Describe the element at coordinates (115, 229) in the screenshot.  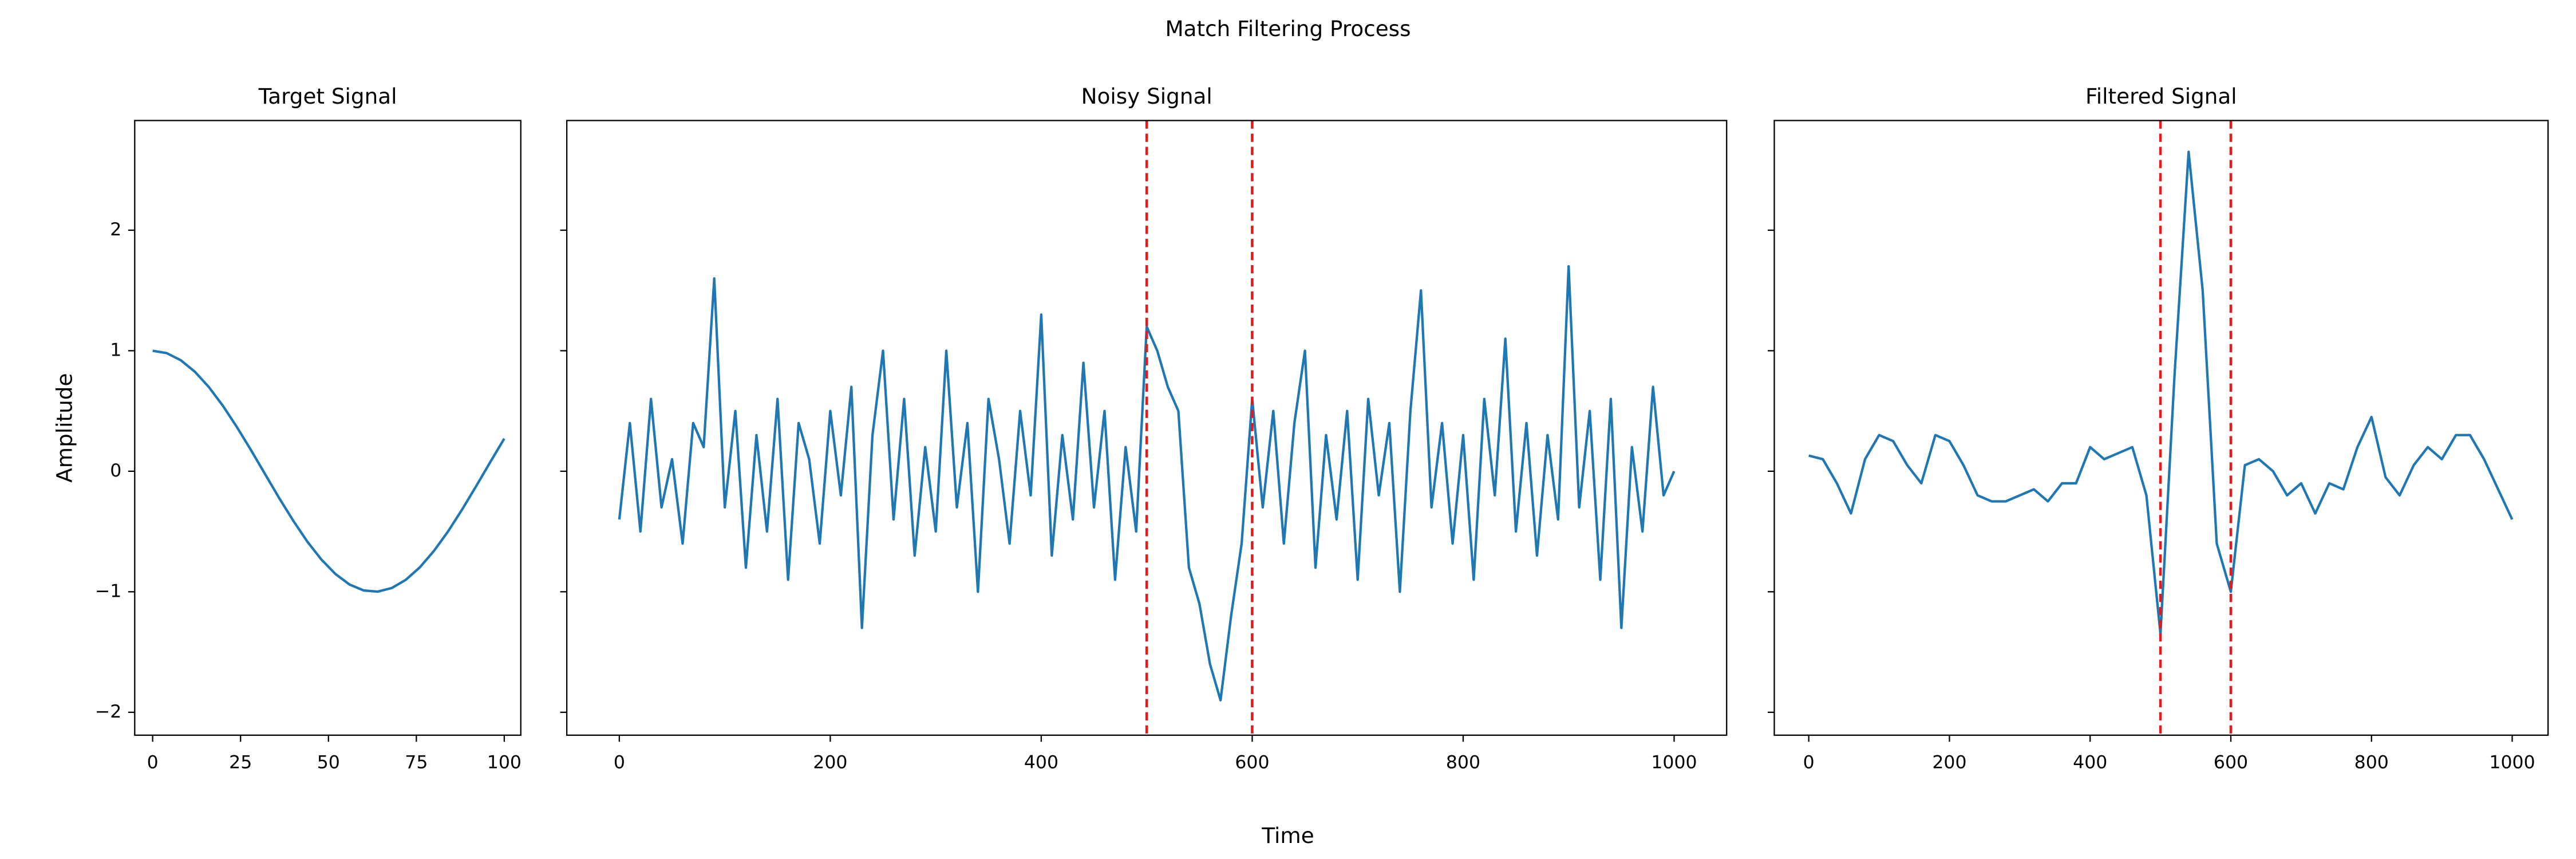
I see `y-tick-label: 2` at that location.